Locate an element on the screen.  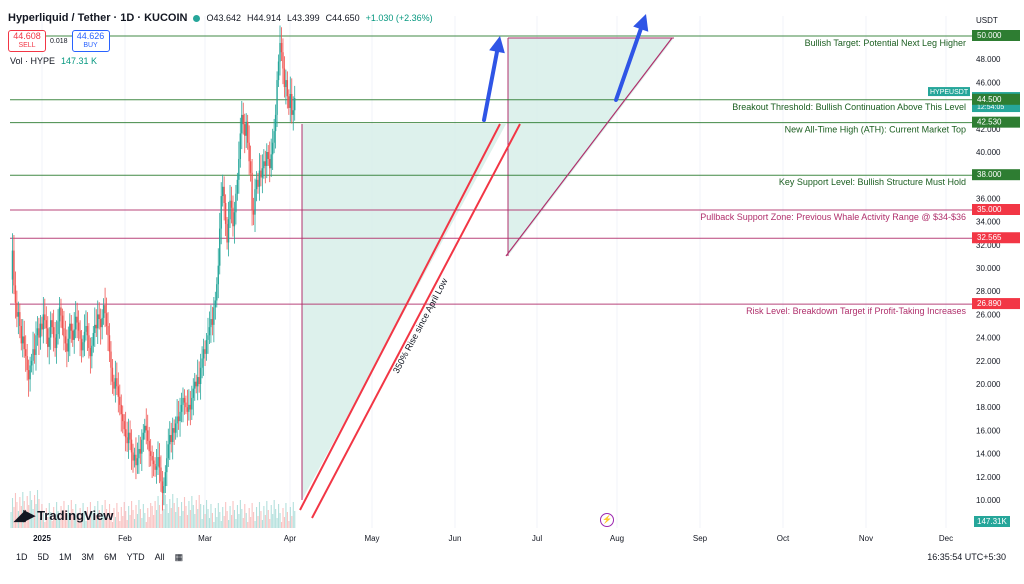
time-axis: 2025 Feb Mar Apr May Jun Jul Aug Sep Oct Nov Dec is located at coordinates (493, 538).